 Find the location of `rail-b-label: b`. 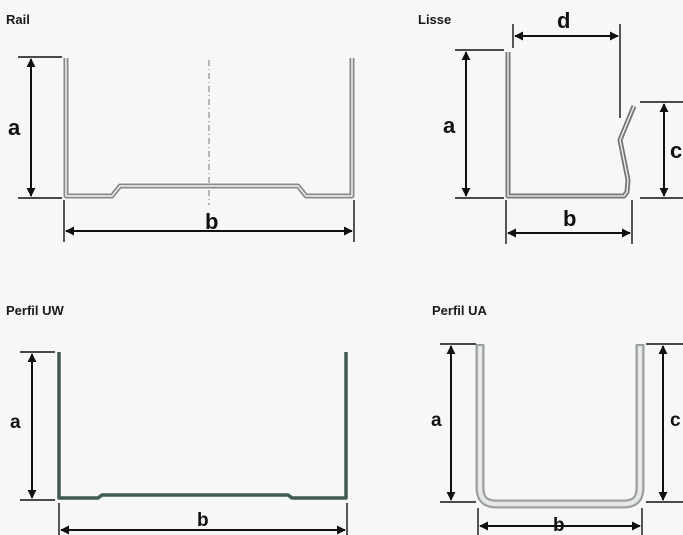

rail-b-label: b is located at coordinates (211, 221).